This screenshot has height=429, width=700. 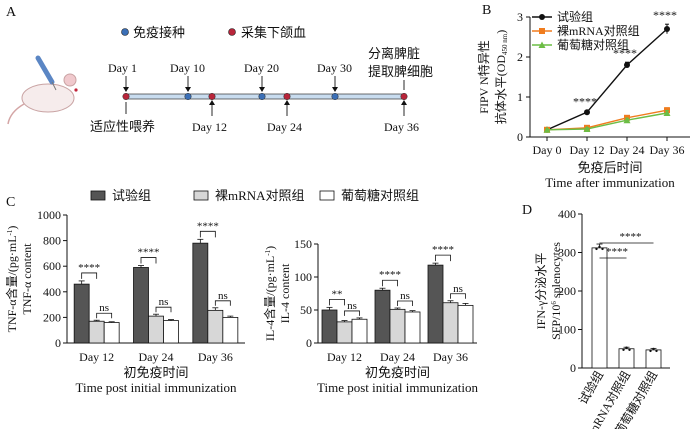 What do you see at coordinates (627, 65) in the screenshot?
I see `b-point-circle` at bounding box center [627, 65].